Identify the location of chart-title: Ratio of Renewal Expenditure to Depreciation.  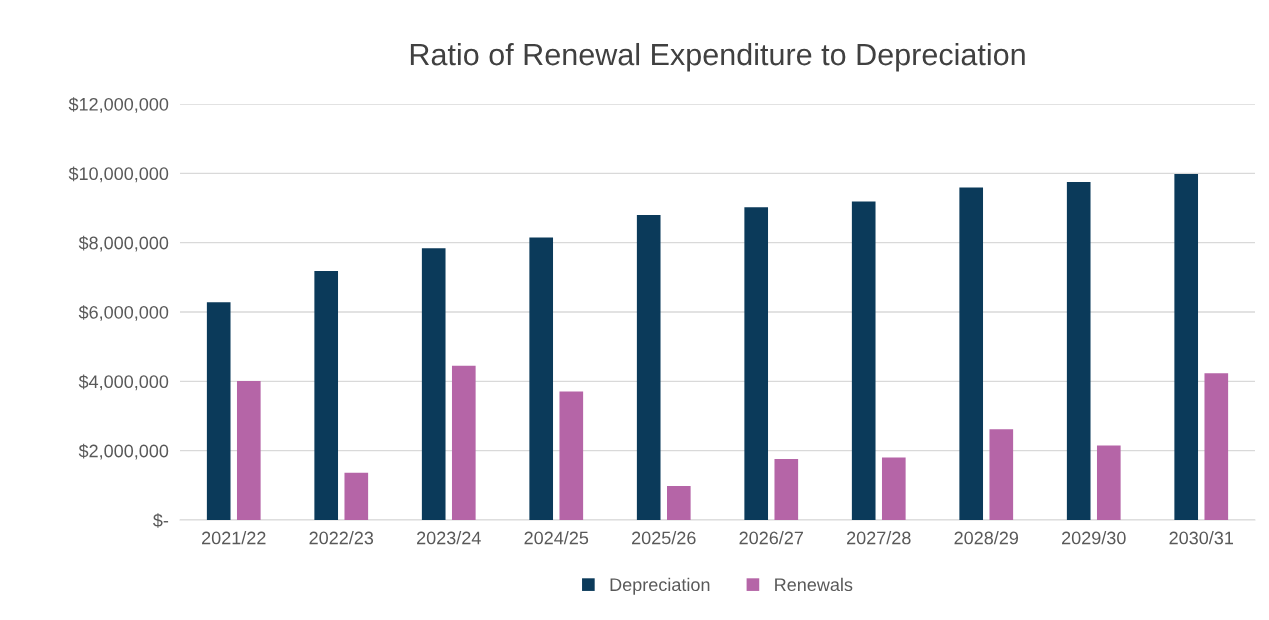
(717, 57).